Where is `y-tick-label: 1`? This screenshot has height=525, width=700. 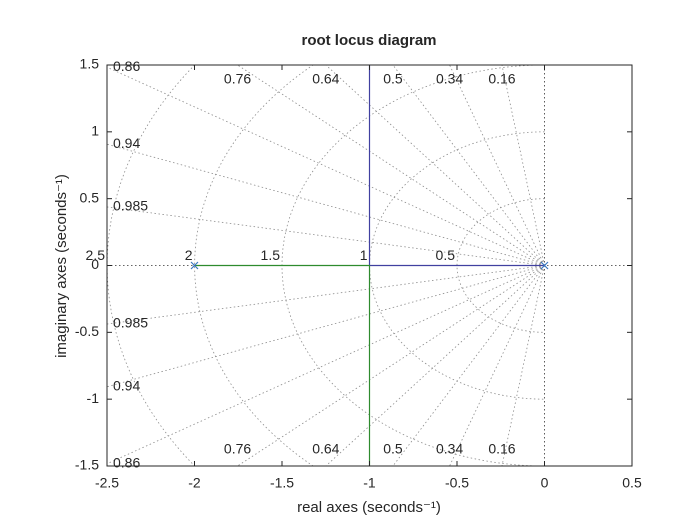 y-tick-label: 1 is located at coordinates (95, 131).